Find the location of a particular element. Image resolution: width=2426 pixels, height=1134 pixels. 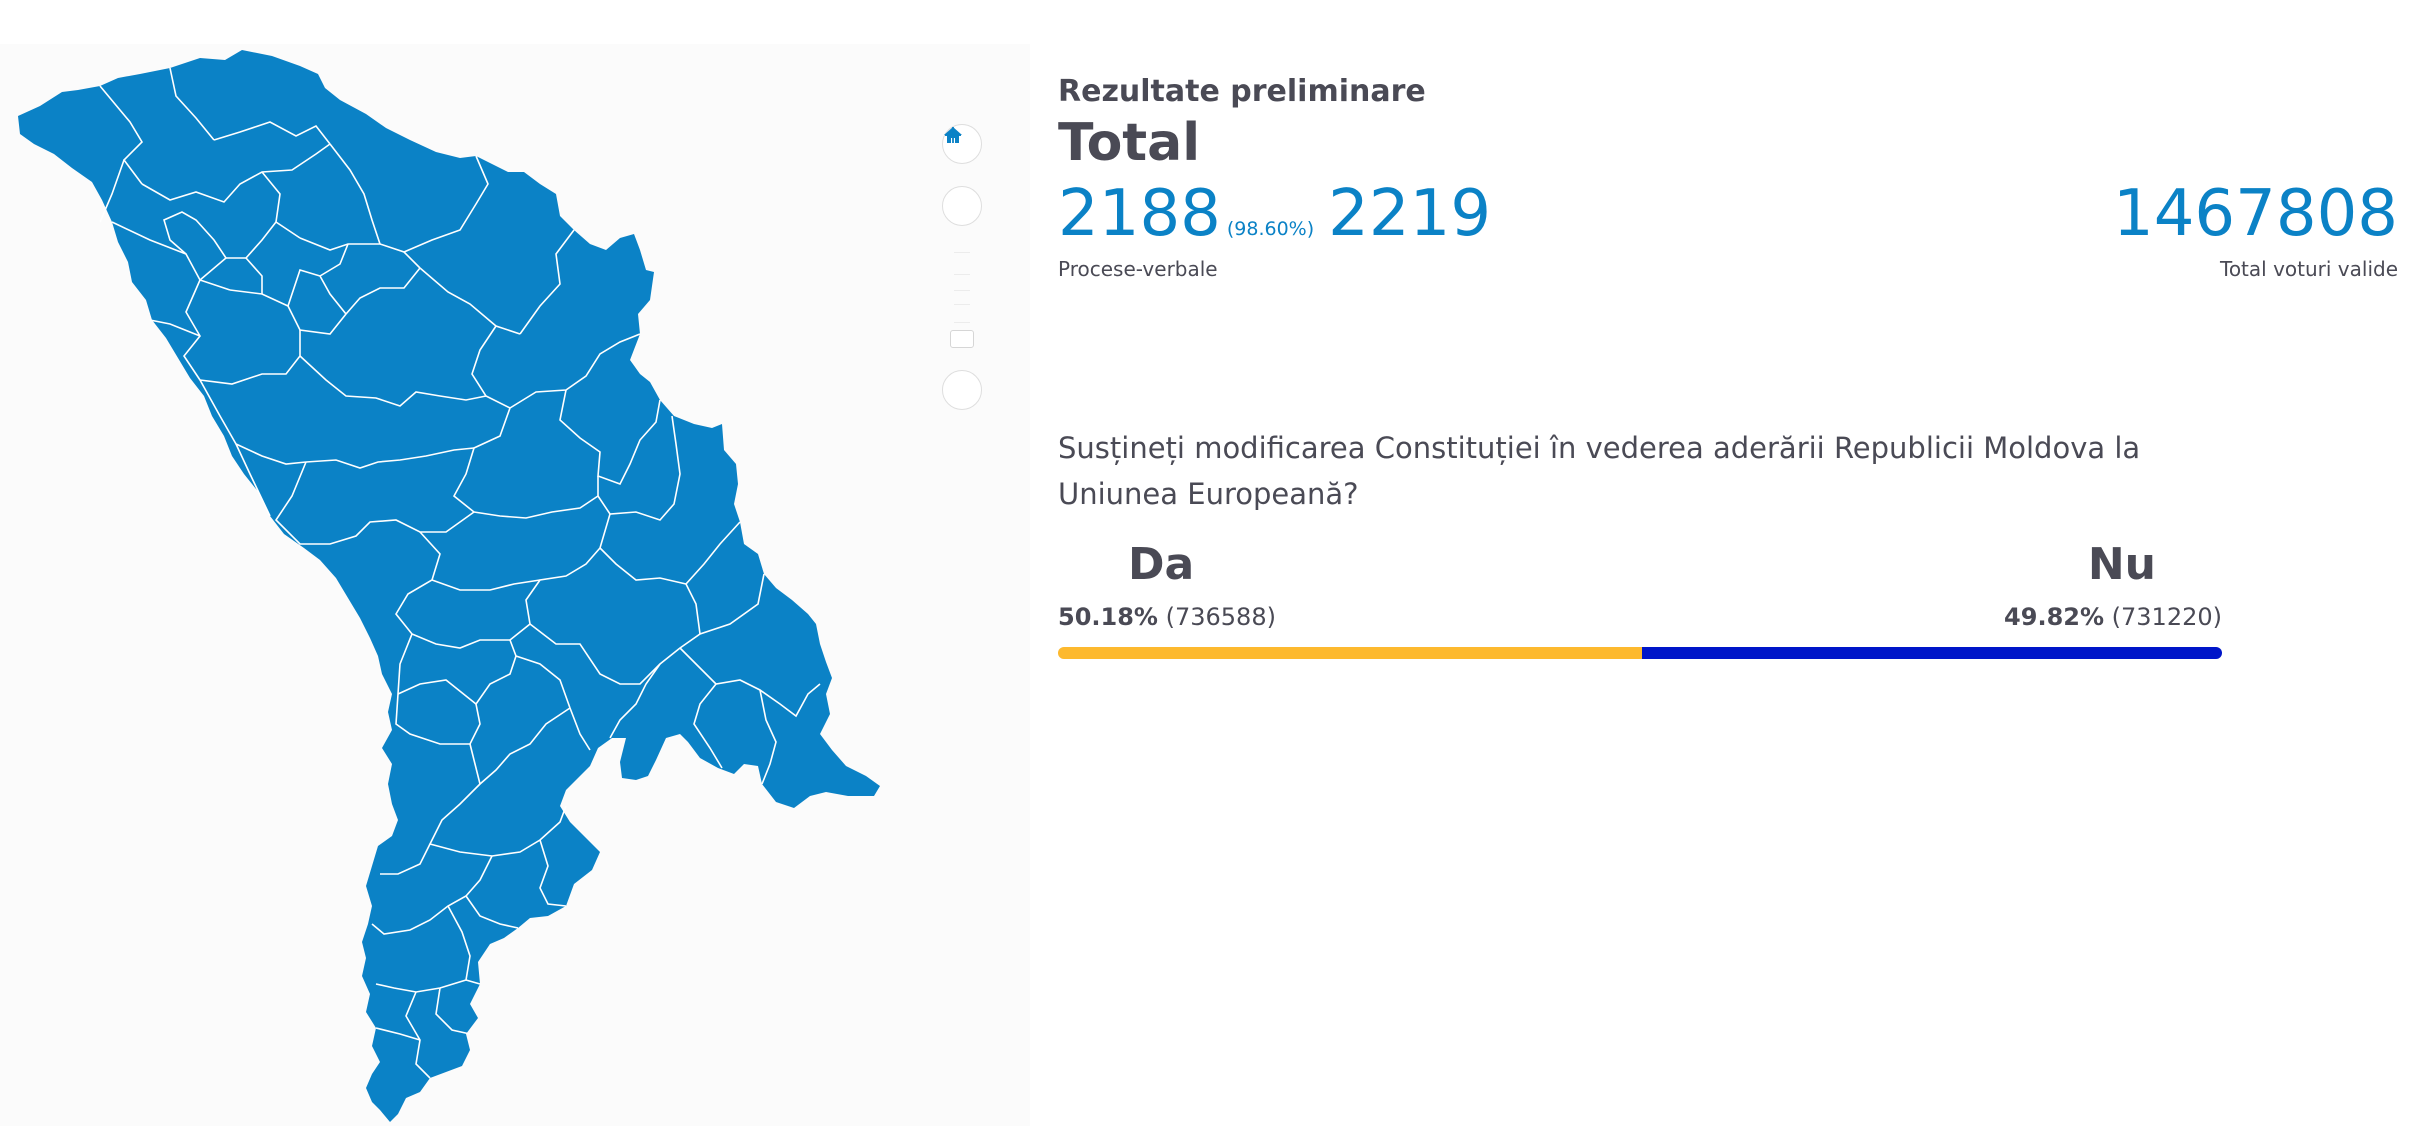

yes-option-result: 50.18% (736588) is located at coordinates (1167, 617).